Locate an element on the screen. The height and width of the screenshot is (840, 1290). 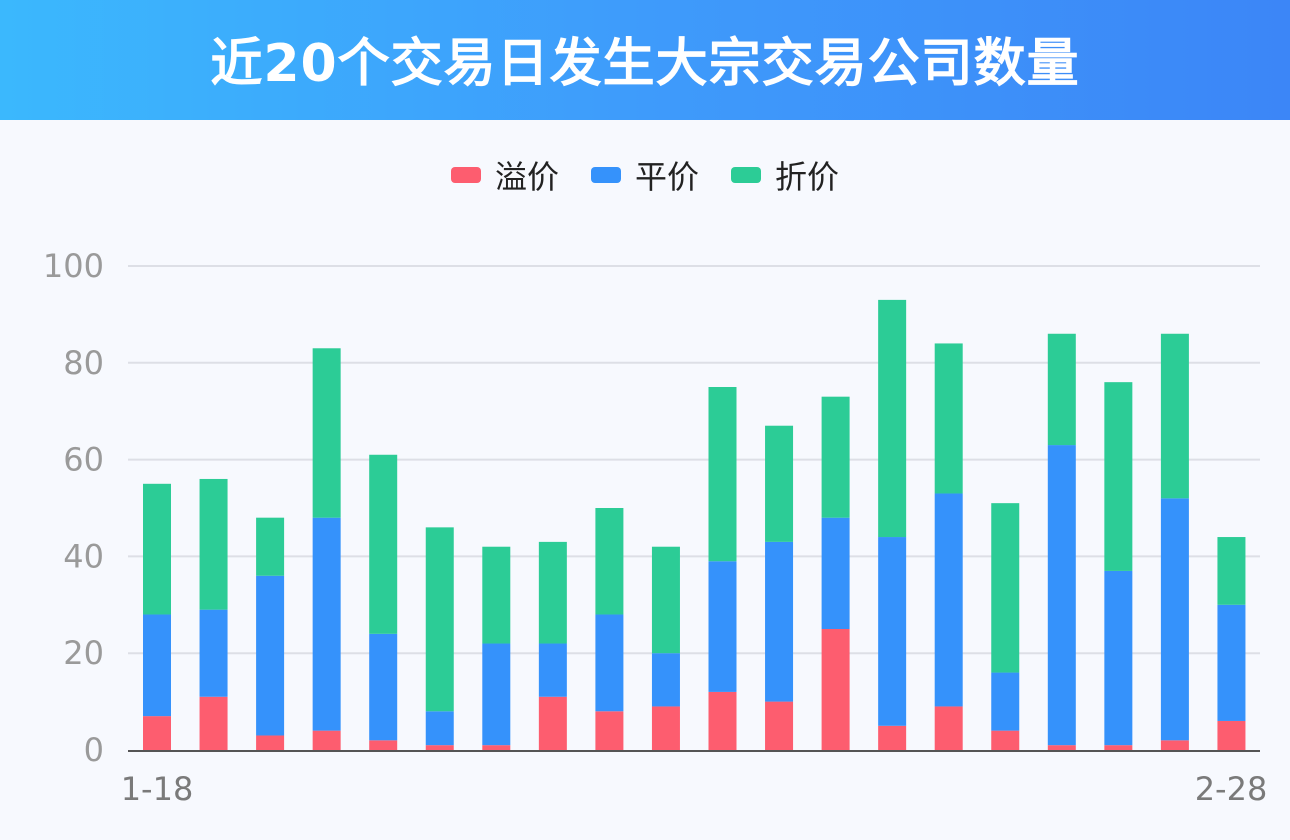
y-tick-label: 40 is located at coordinates (83, 556).